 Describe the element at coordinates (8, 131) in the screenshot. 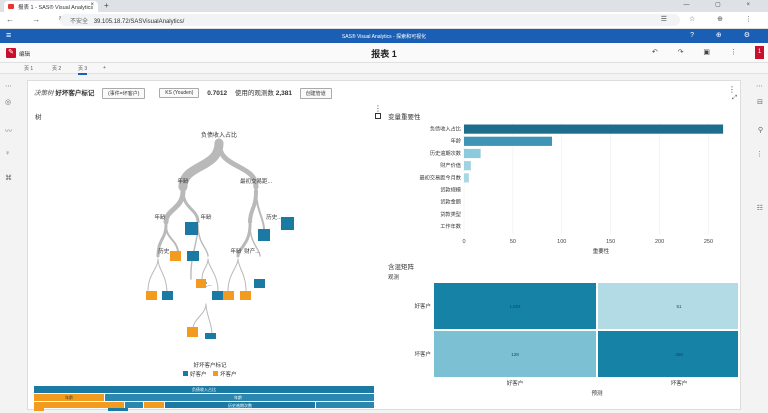

I see `objects-icon: 〰` at that location.